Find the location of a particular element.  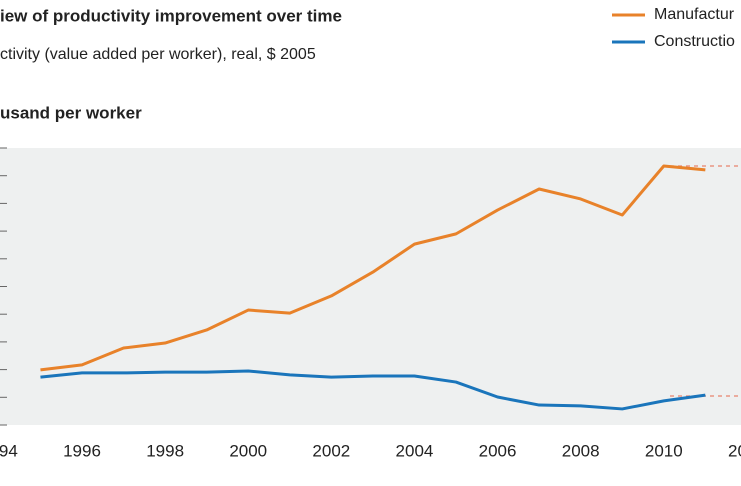

x-tick-label: 2006 is located at coordinates (498, 450).